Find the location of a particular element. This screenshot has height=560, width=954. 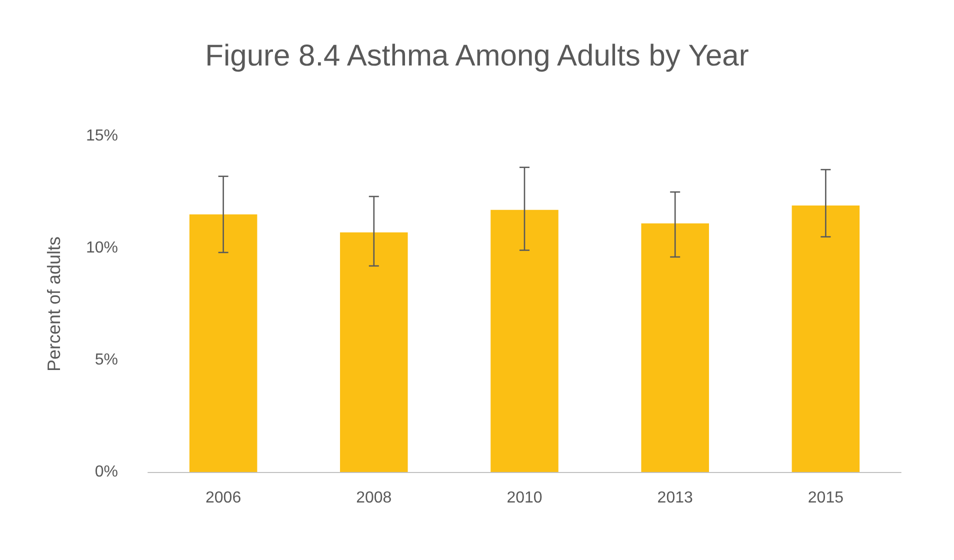

y-tick-label: 10% is located at coordinates (102, 248).